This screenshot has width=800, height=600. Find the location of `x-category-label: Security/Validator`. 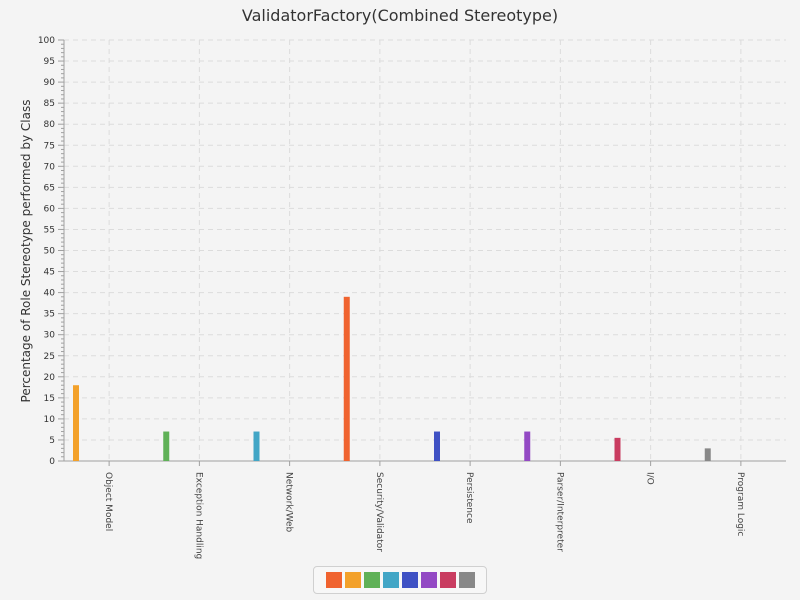

x-category-label: Security/Validator is located at coordinates (379, 512).